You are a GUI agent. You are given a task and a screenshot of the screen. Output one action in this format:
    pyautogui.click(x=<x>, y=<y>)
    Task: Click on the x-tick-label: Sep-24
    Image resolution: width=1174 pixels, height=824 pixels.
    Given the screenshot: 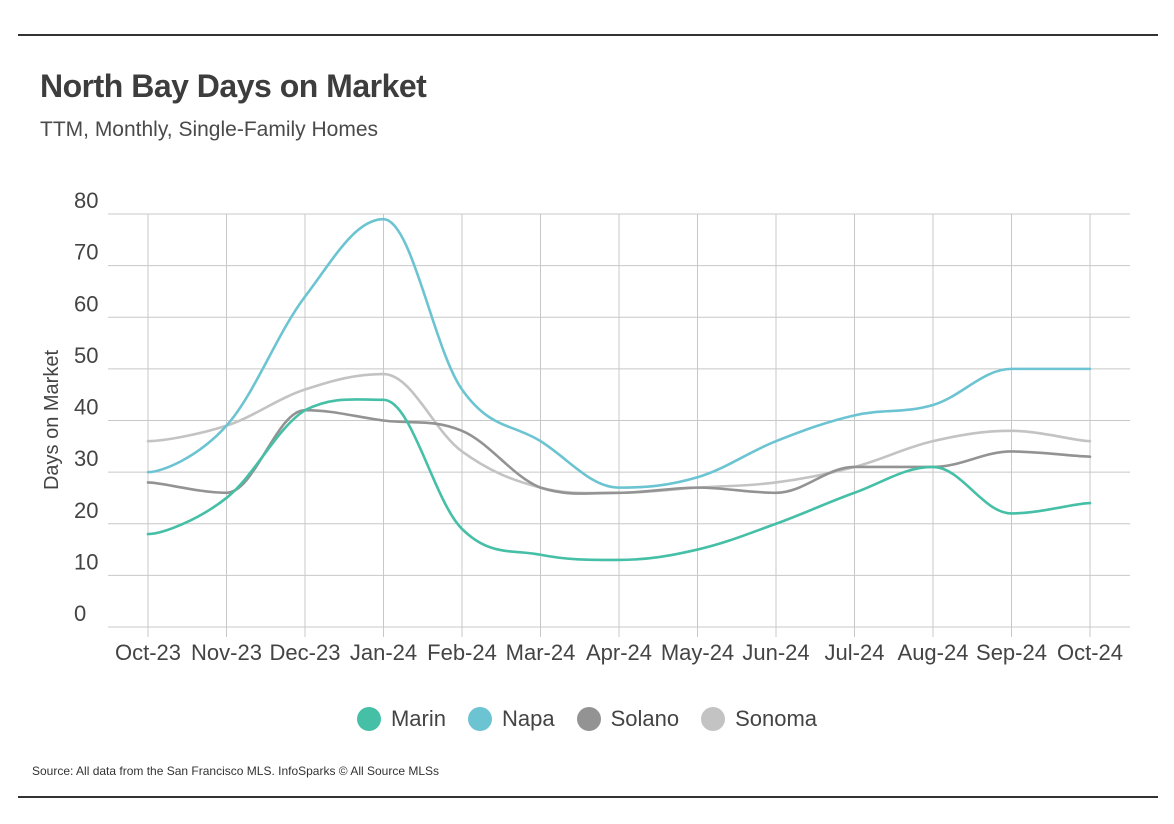 What is the action you would take?
    pyautogui.click(x=1011, y=652)
    